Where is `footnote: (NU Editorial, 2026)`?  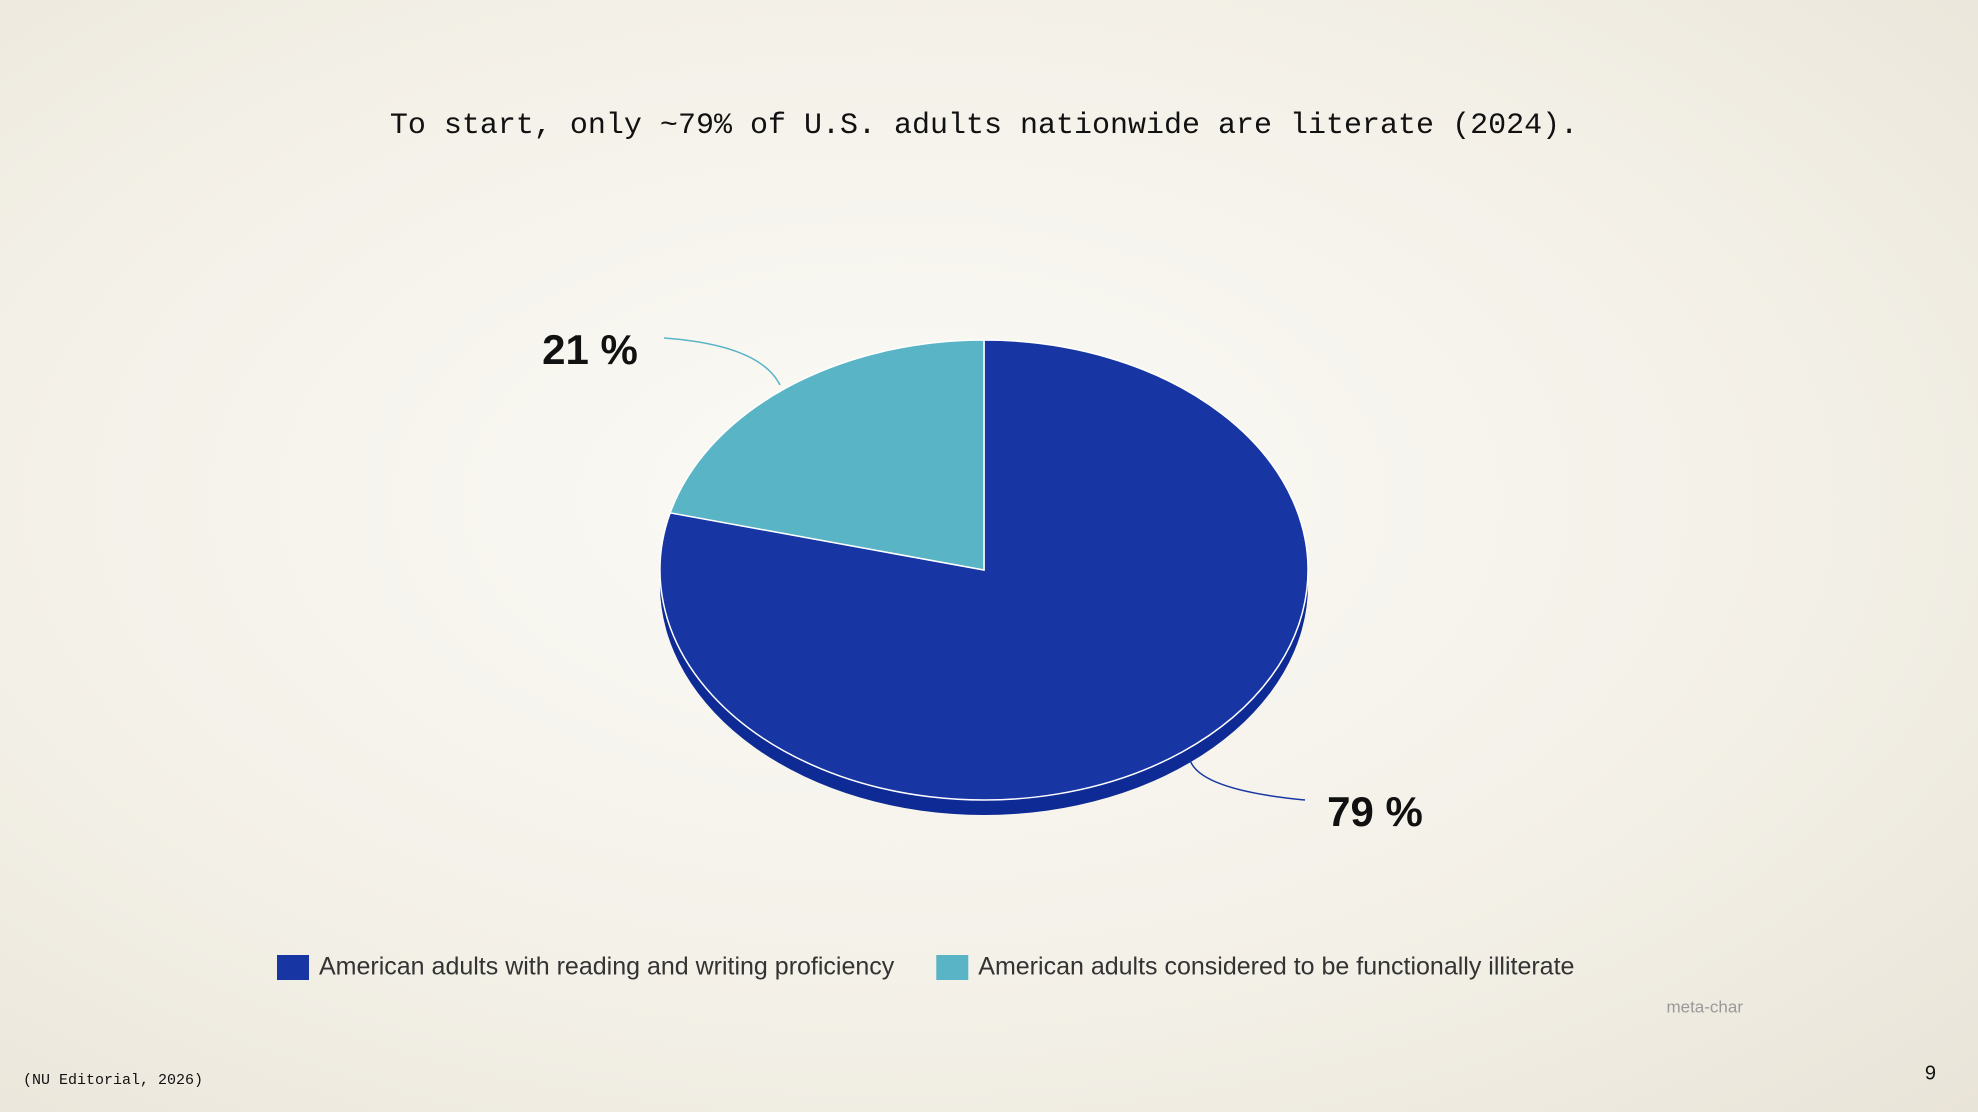 footnote: (NU Editorial, 2026) is located at coordinates (113, 1080).